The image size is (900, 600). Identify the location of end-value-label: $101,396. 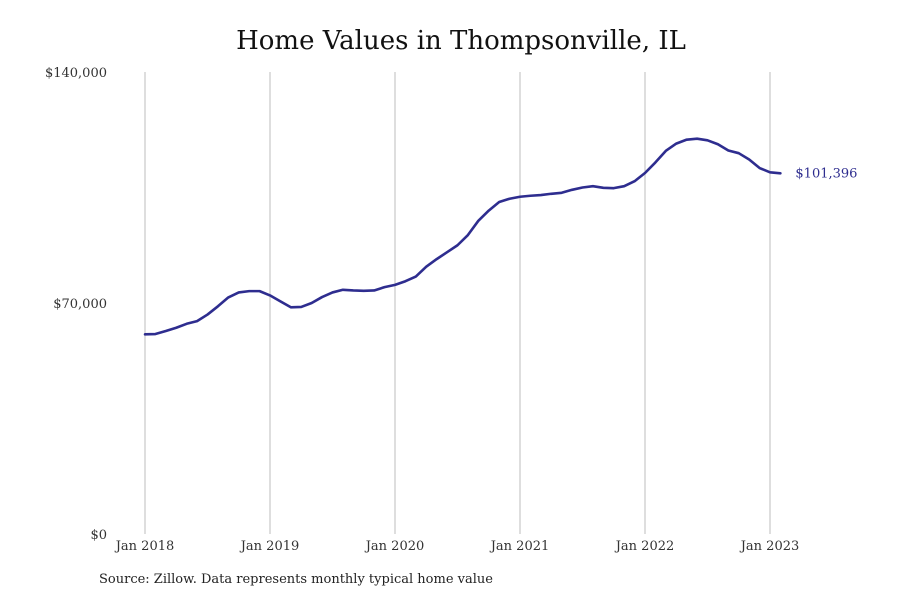
(826, 173).